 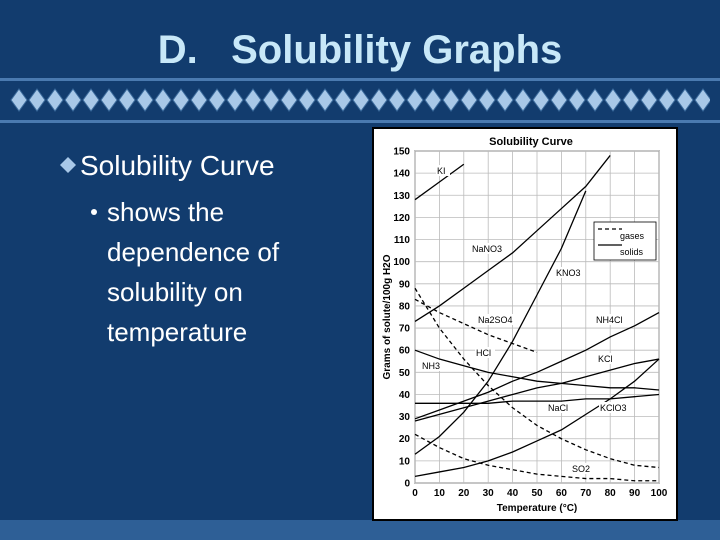 I want to click on y-tick-label: 140, so click(x=401, y=174).